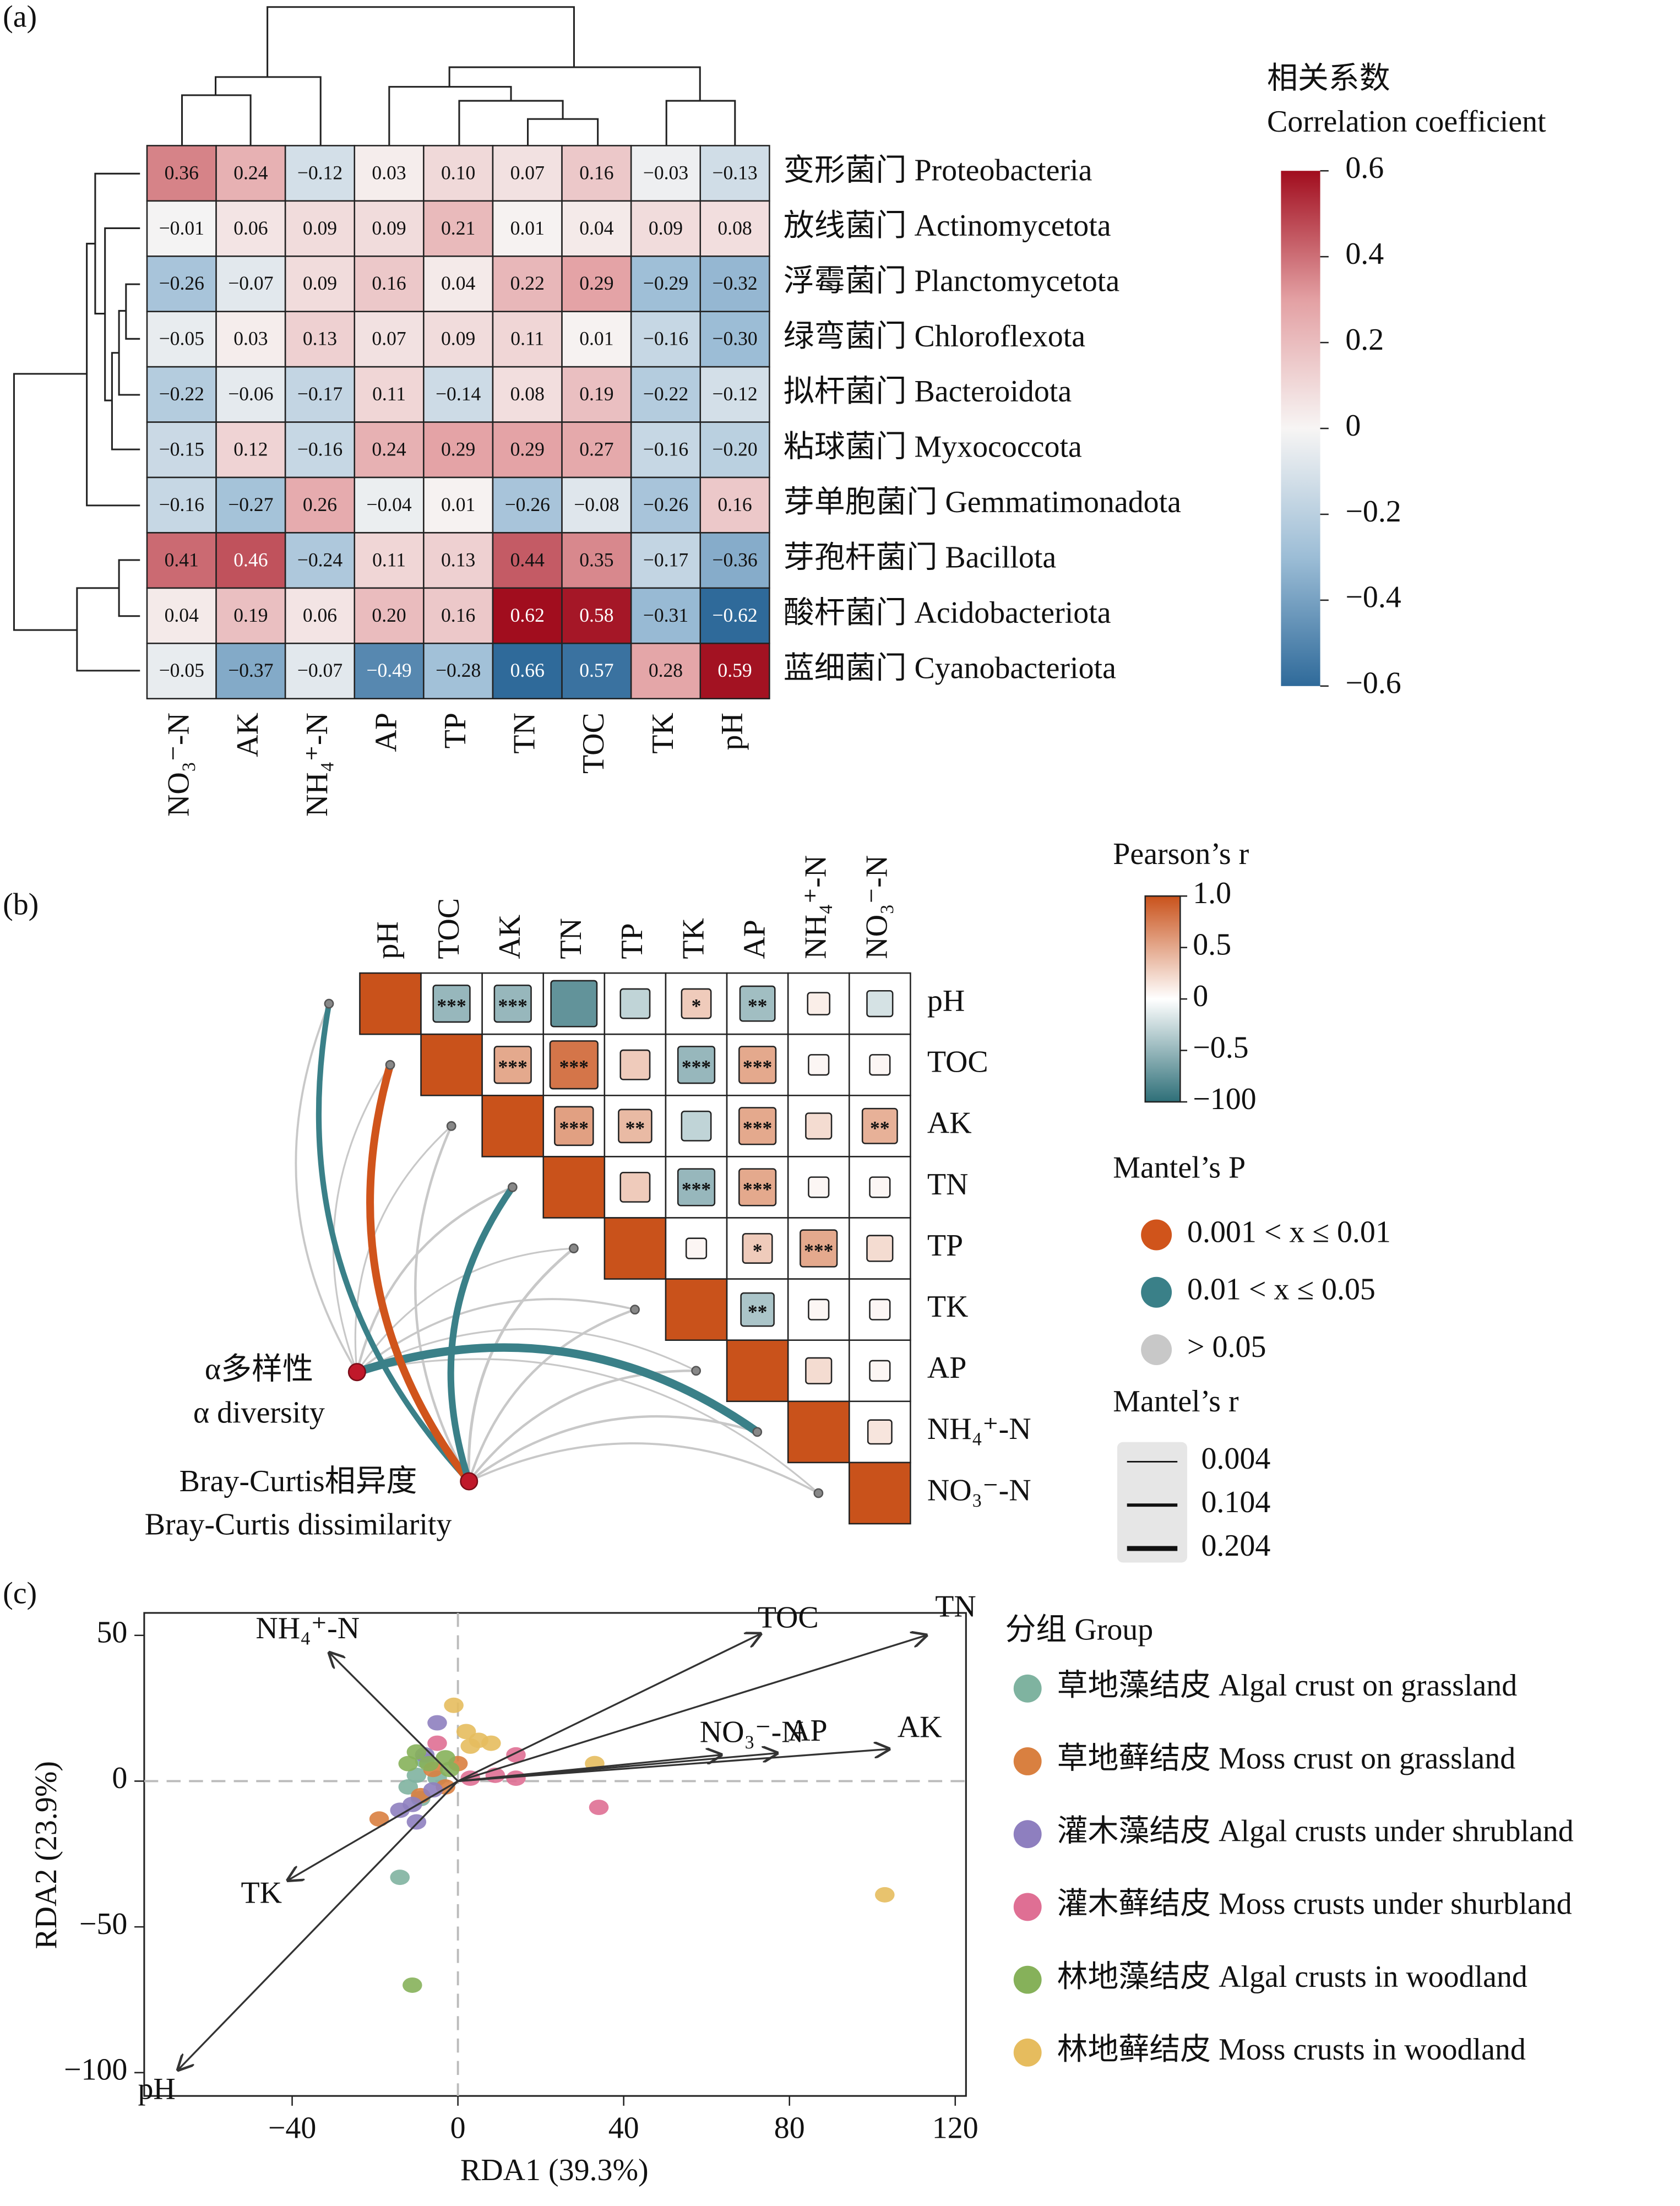  I want to click on column-label: TK, so click(693, 938).